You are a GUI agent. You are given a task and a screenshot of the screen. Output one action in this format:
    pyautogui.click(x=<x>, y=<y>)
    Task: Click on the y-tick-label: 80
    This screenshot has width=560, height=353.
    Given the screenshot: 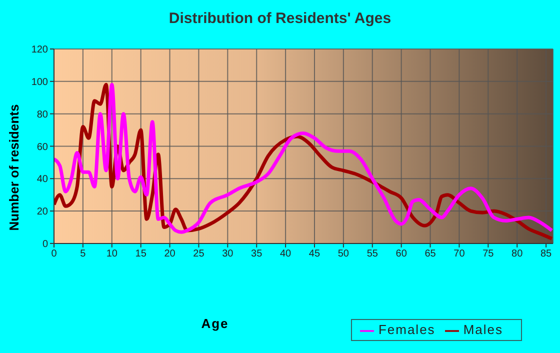 What is the action you would take?
    pyautogui.click(x=42, y=114)
    